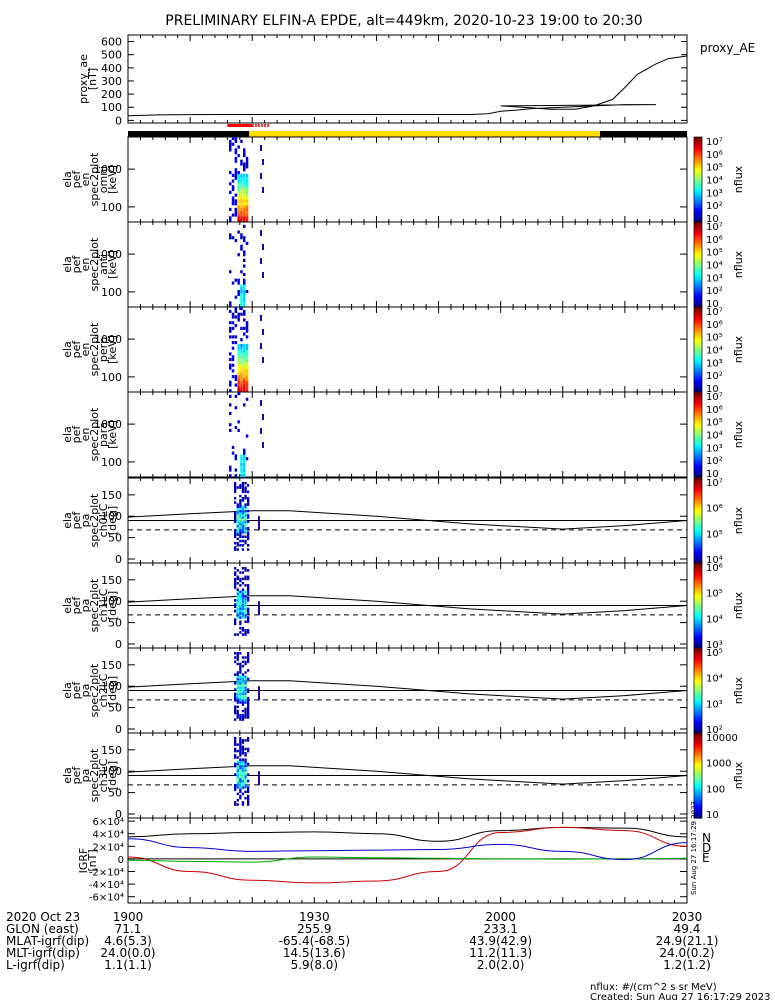 The height and width of the screenshot is (1000, 775). What do you see at coordinates (687, 917) in the screenshot?
I see `x-axis-value: 2030` at bounding box center [687, 917].